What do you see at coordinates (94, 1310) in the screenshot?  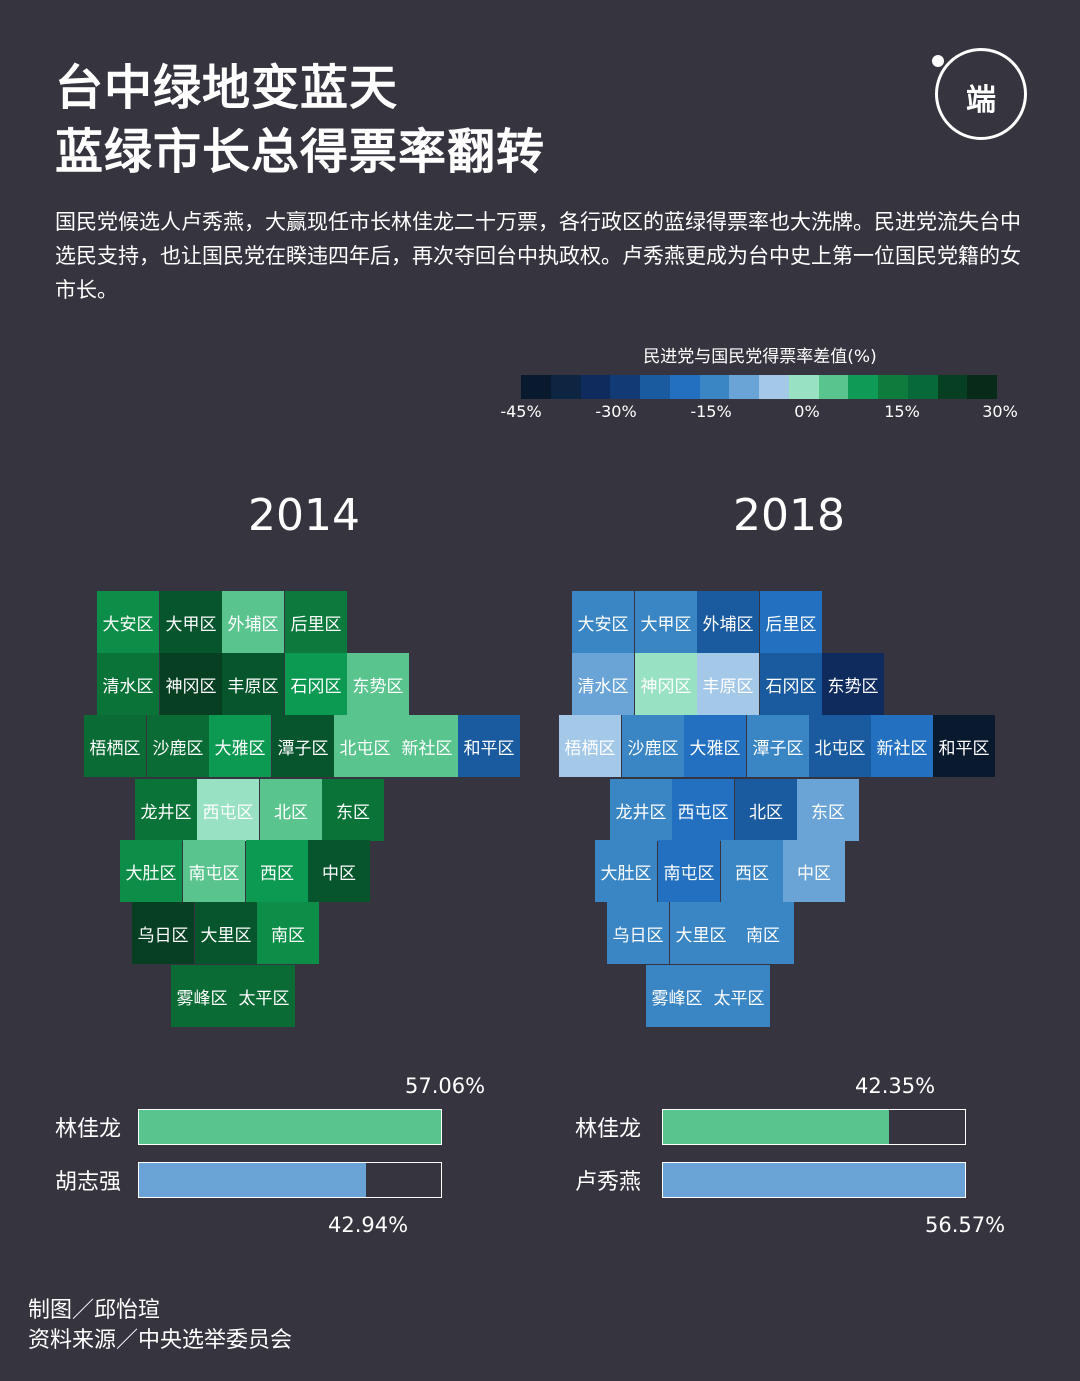 I see `credit-author: 制图／邱怡瑄` at bounding box center [94, 1310].